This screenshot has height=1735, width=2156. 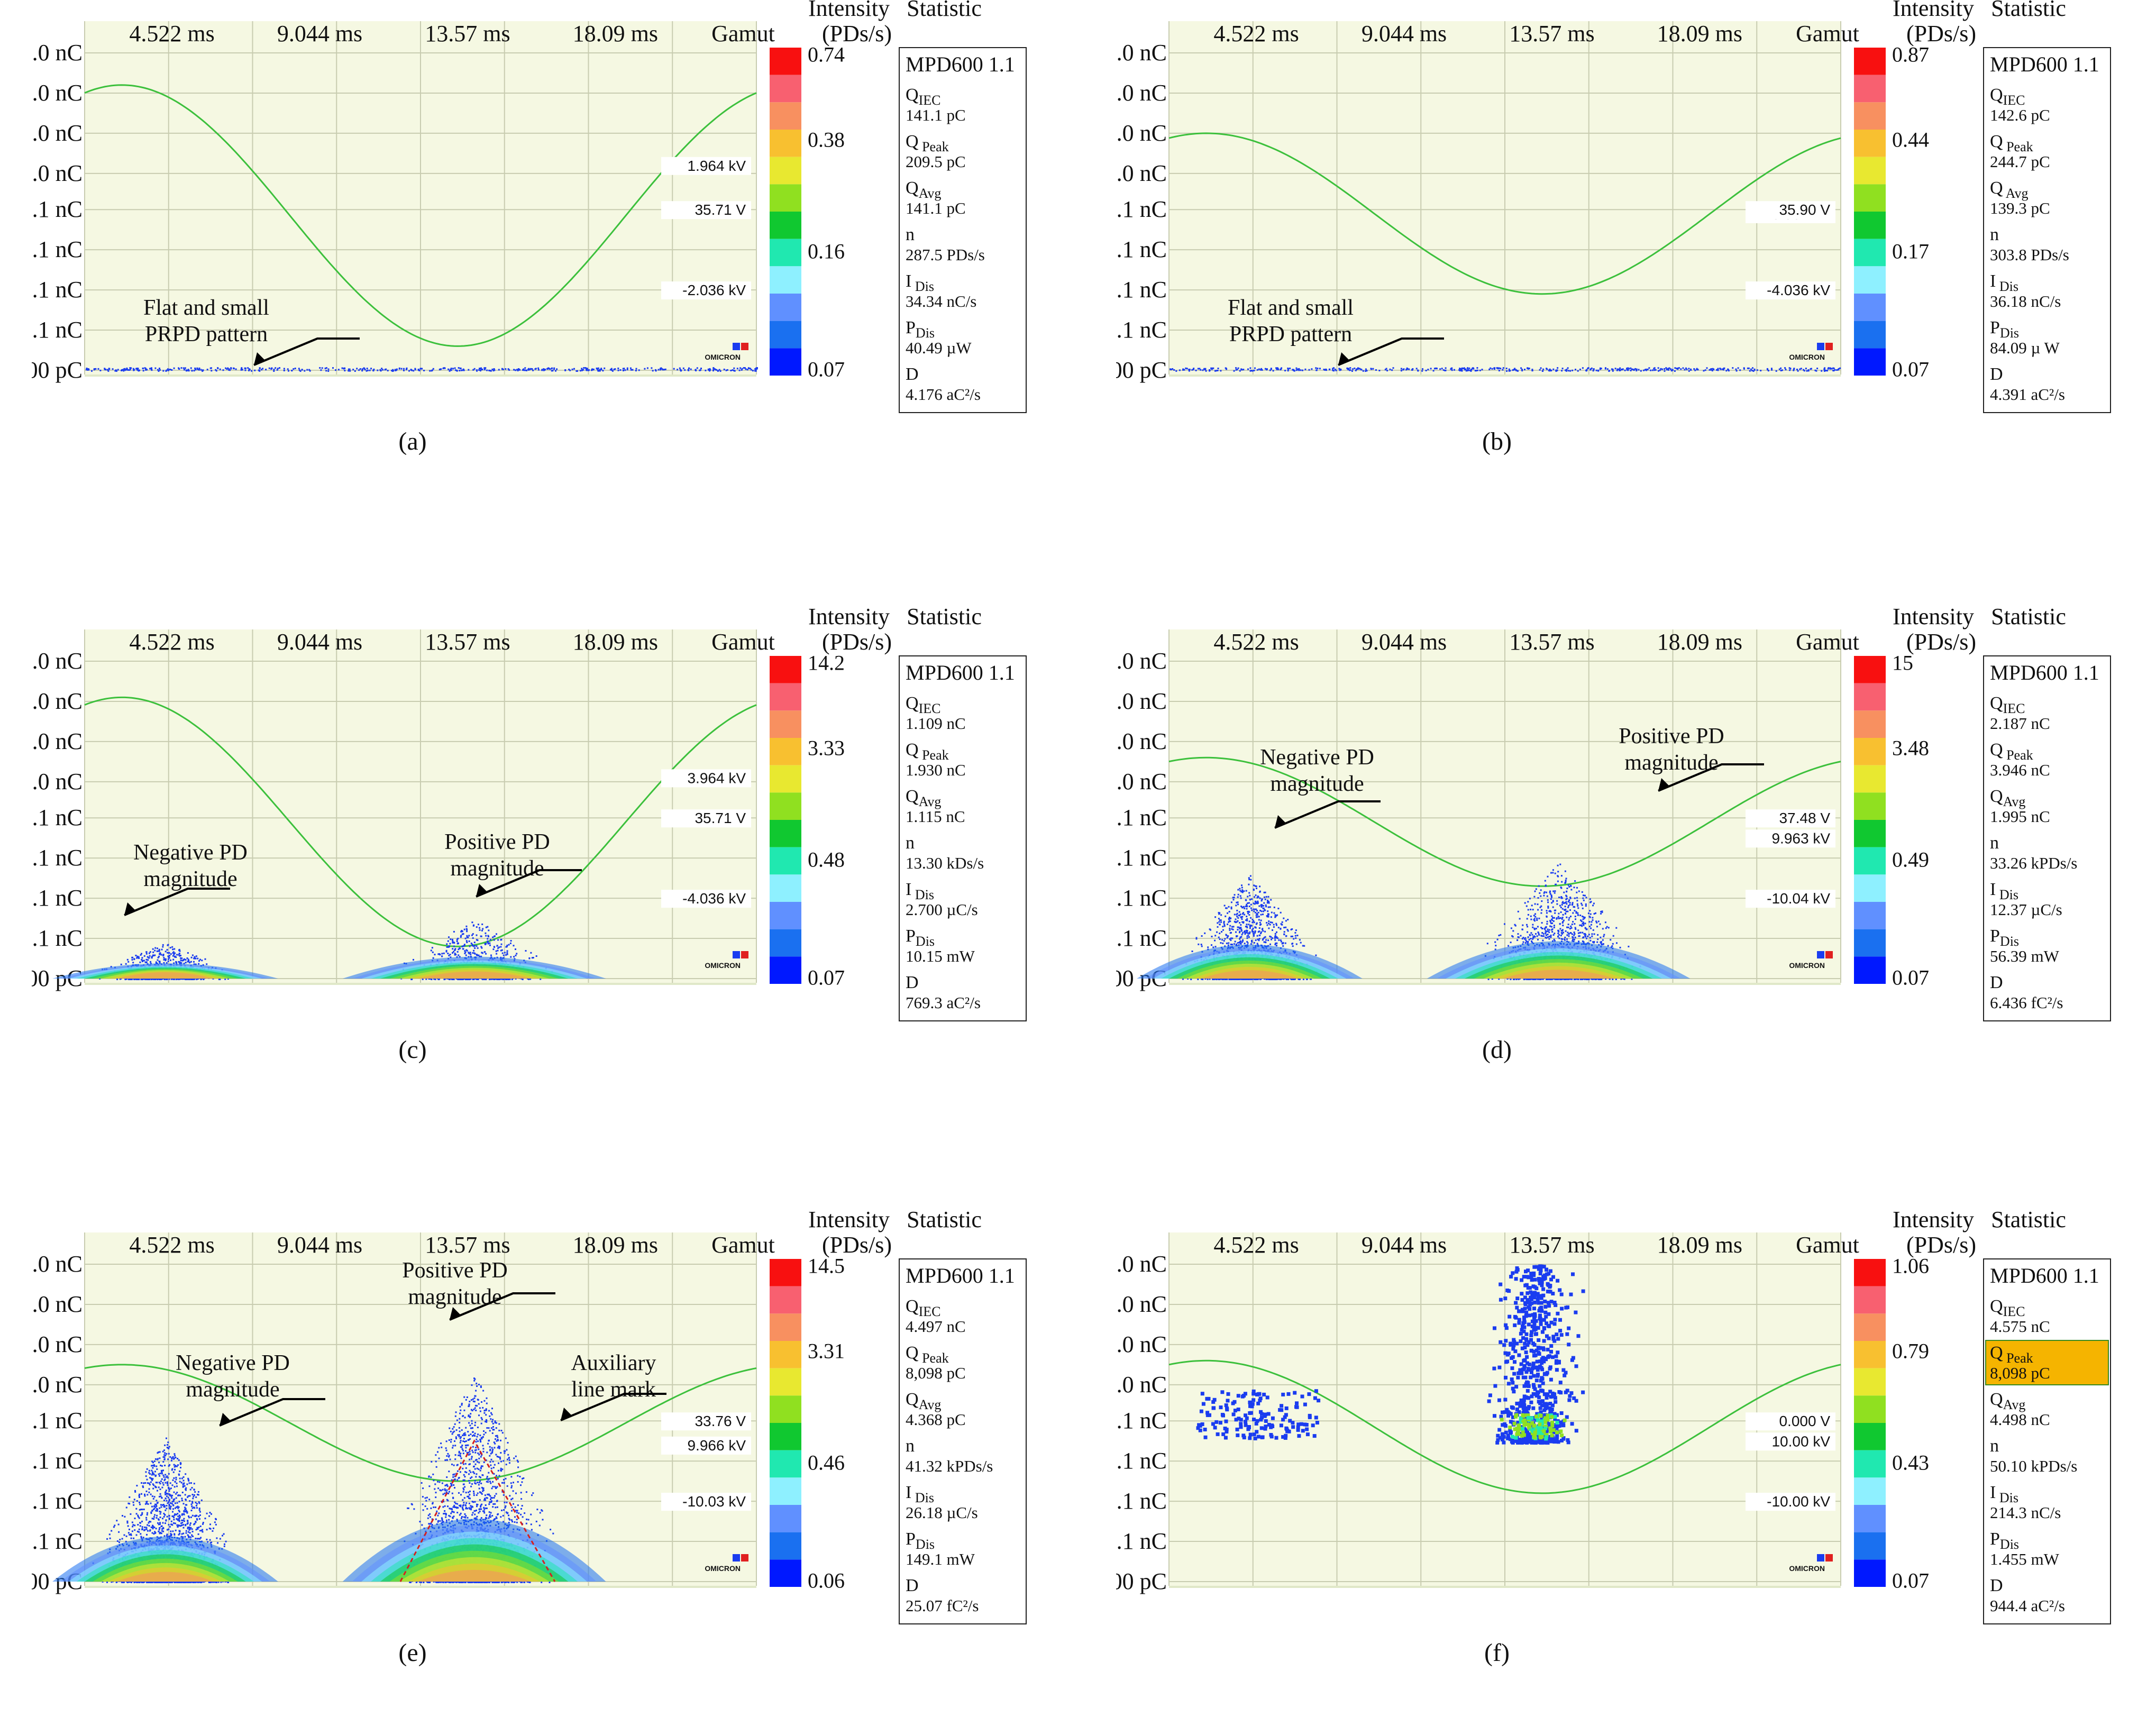 What do you see at coordinates (935, 816) in the screenshot?
I see `statistic-value: 1.115 nC` at bounding box center [935, 816].